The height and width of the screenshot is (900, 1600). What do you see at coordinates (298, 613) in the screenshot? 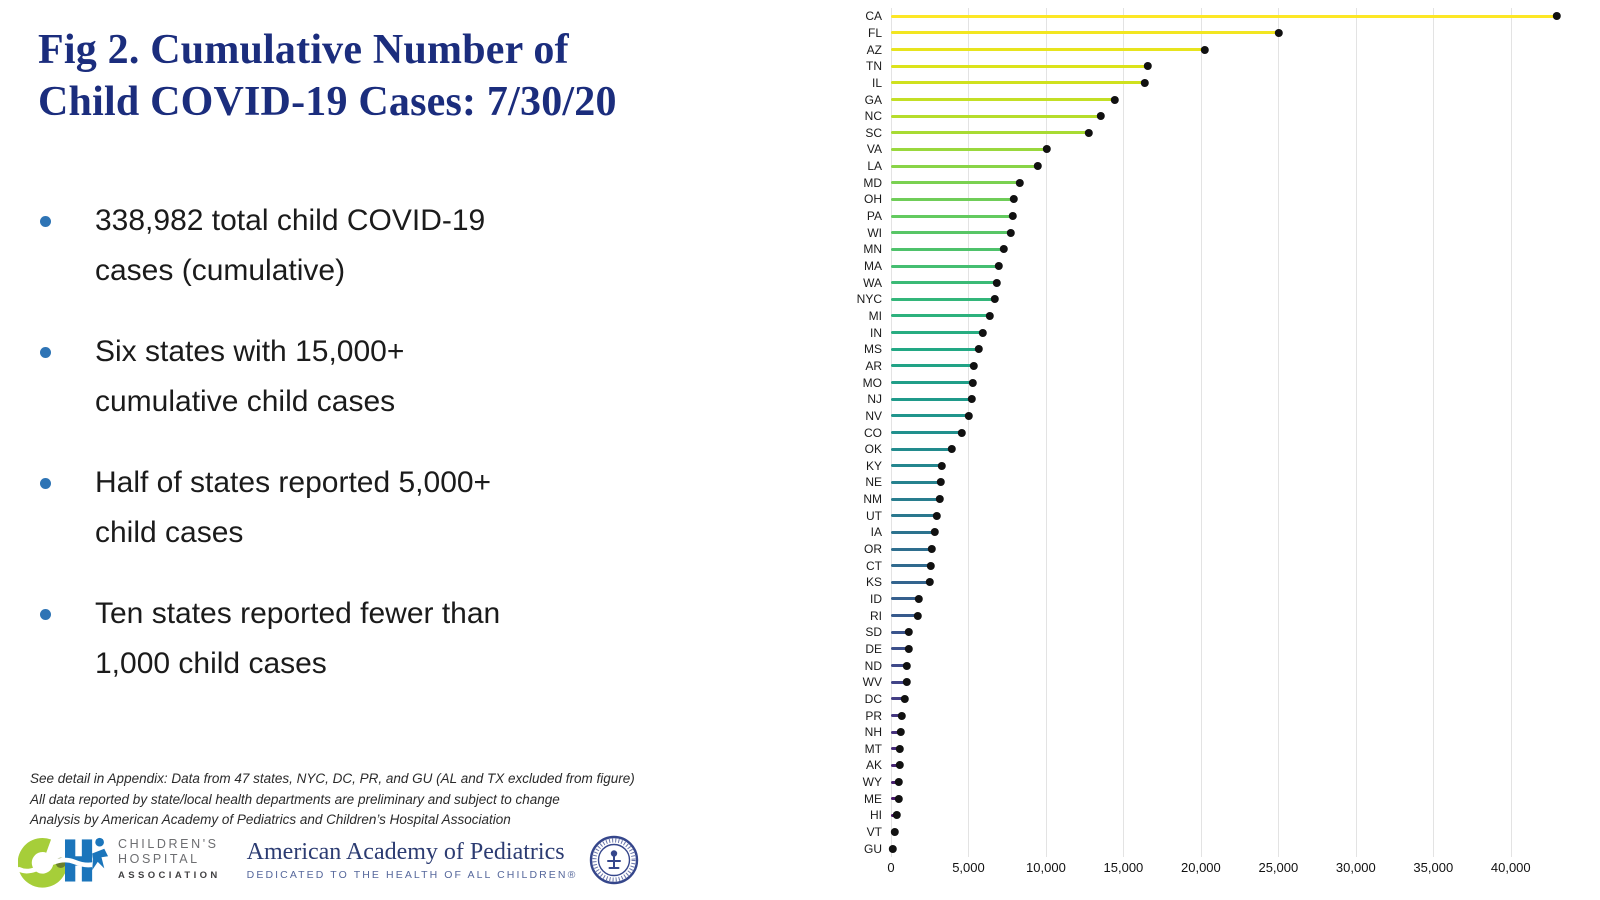
I see `bullet-text: Ten states reported fewer than` at bounding box center [298, 613].